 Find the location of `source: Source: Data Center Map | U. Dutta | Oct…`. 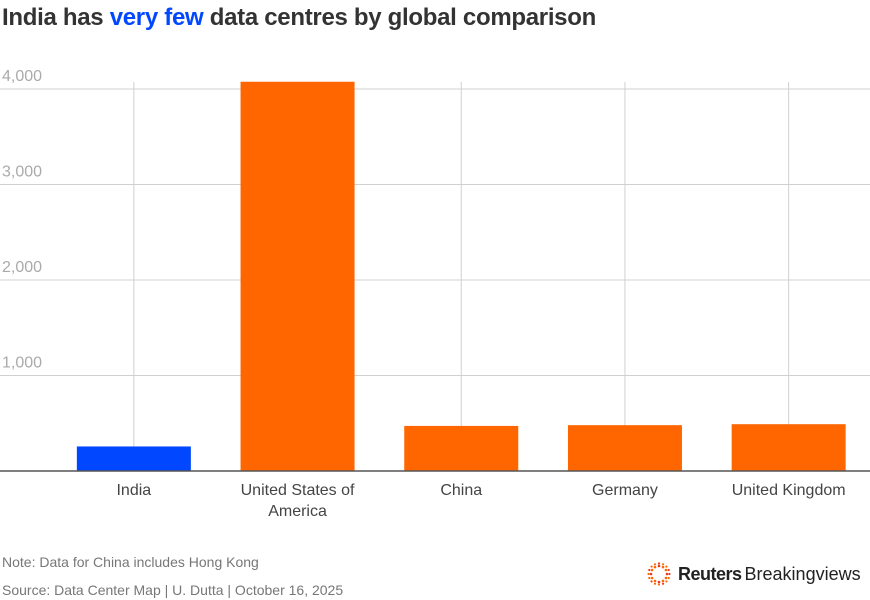

source: Source: Data Center Map | U. Dutta | Oct… is located at coordinates (173, 590).